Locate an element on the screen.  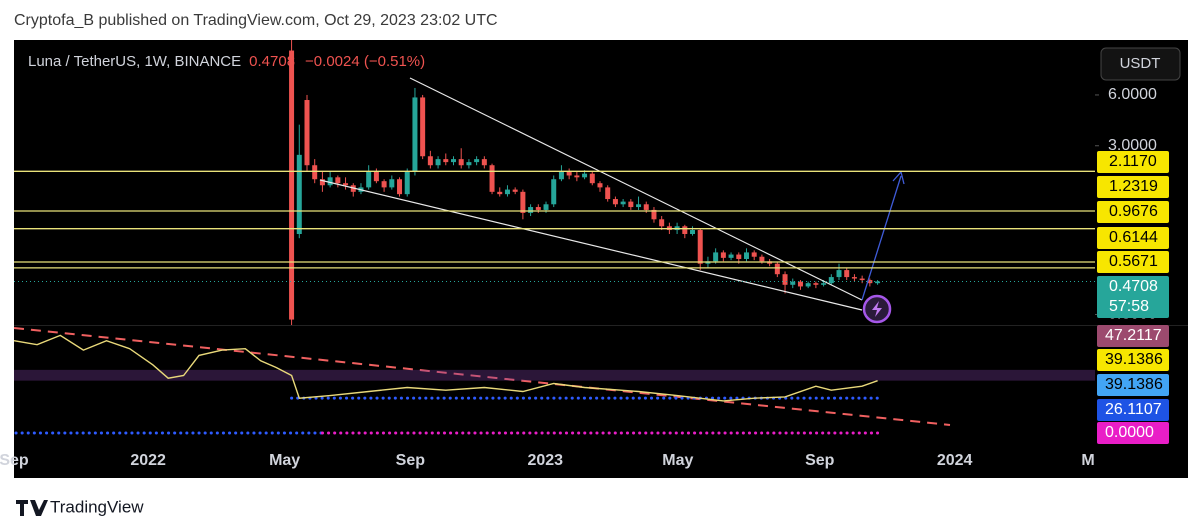
rsi-band is located at coordinates (554, 375).